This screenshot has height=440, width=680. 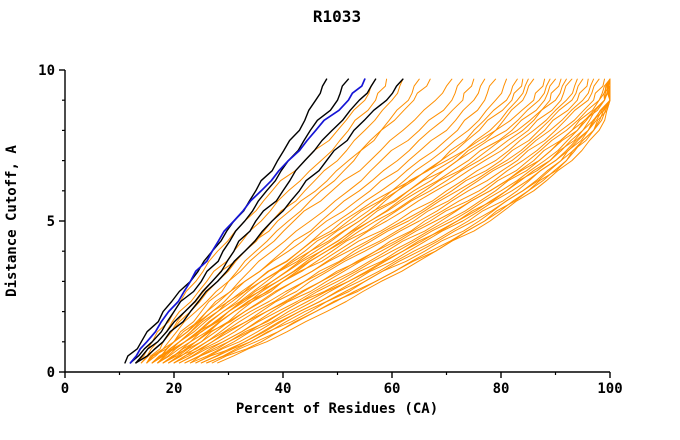 What do you see at coordinates (337, 16) in the screenshot?
I see `chart-title: R1033` at bounding box center [337, 16].